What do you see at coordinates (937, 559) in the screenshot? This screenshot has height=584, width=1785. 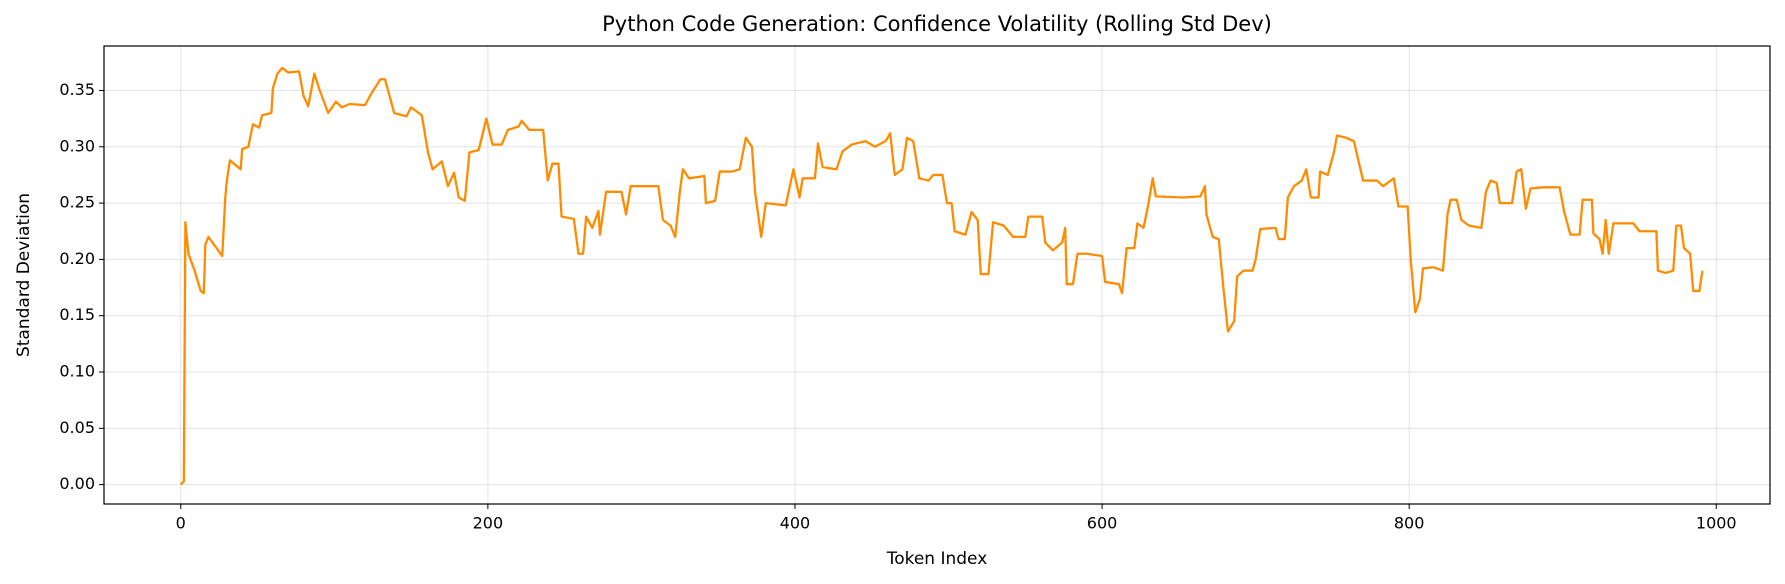 I see `x-axis-label: Token Index` at bounding box center [937, 559].